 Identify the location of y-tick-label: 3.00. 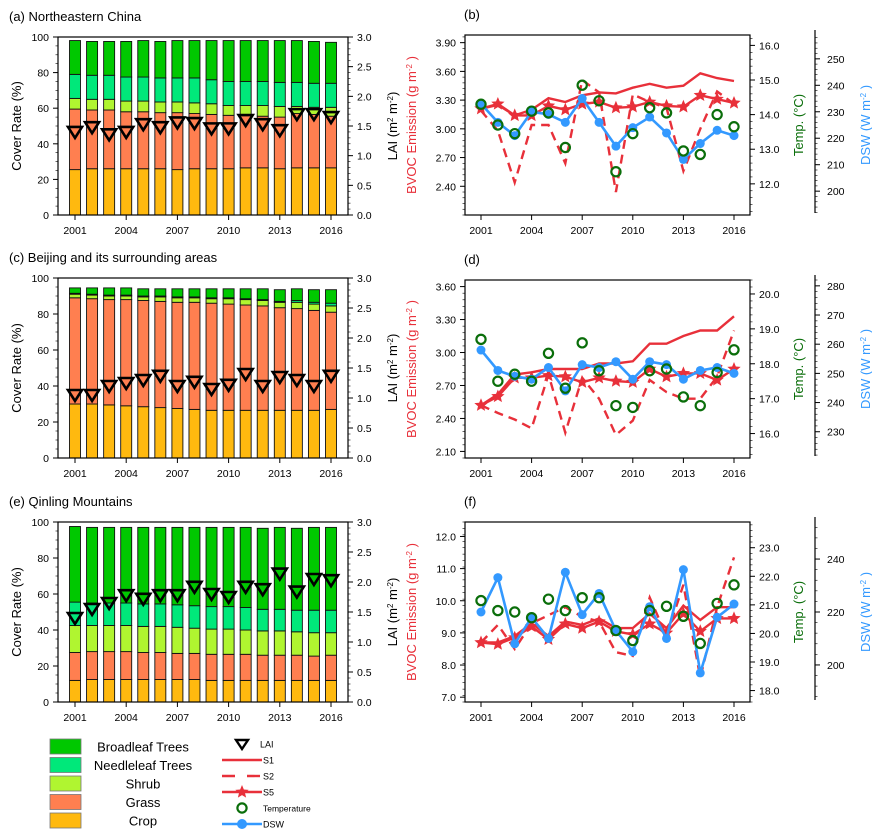
(446, 354).